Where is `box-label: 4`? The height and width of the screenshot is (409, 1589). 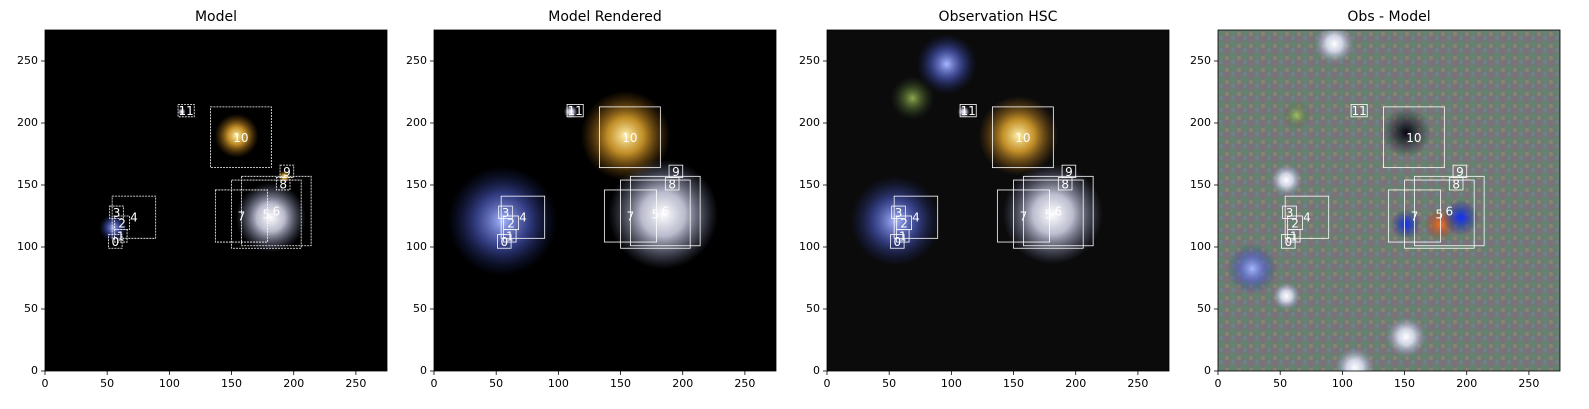
box-label: 4 is located at coordinates (523, 218).